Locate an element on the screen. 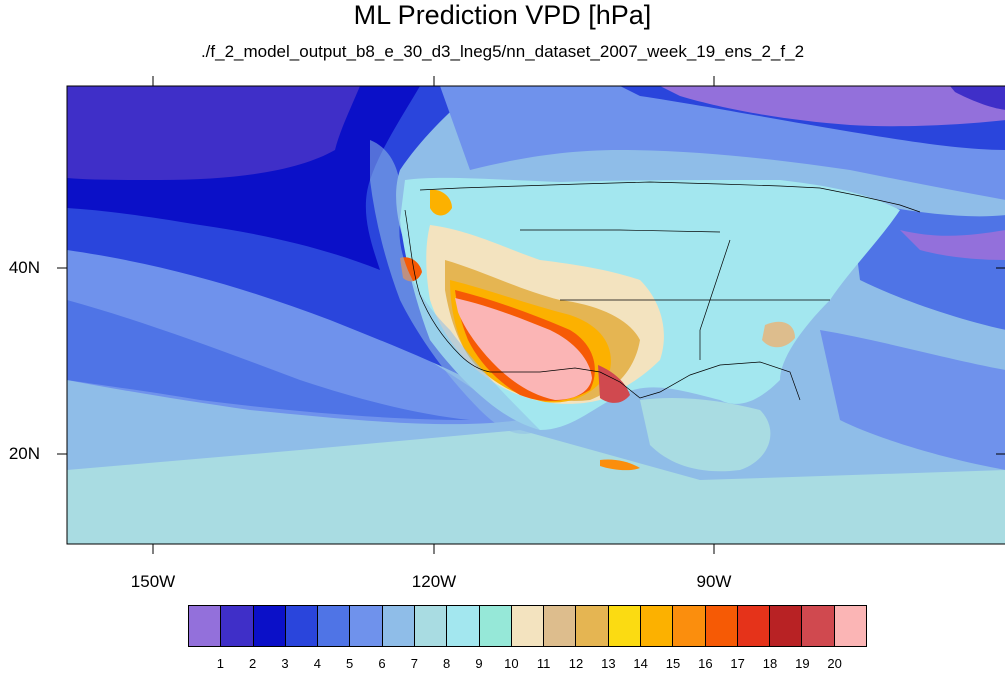 This screenshot has height=673, width=1005. map-title: ML Prediction VPD [hPa] is located at coordinates (502, 15).